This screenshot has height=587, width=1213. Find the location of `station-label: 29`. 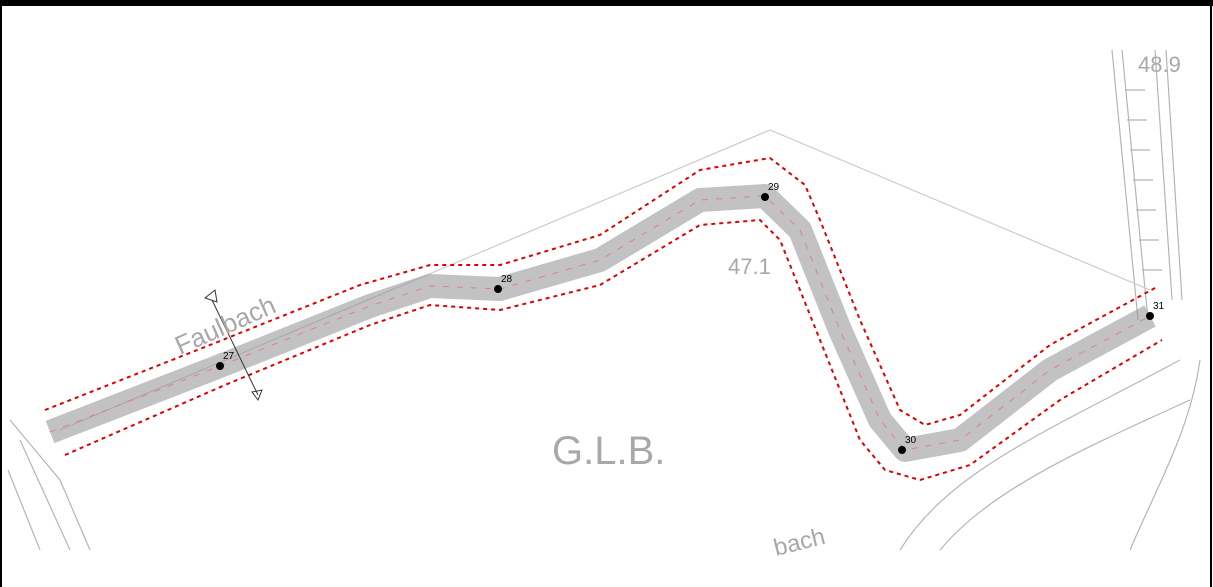

station-label: 29 is located at coordinates (774, 187).